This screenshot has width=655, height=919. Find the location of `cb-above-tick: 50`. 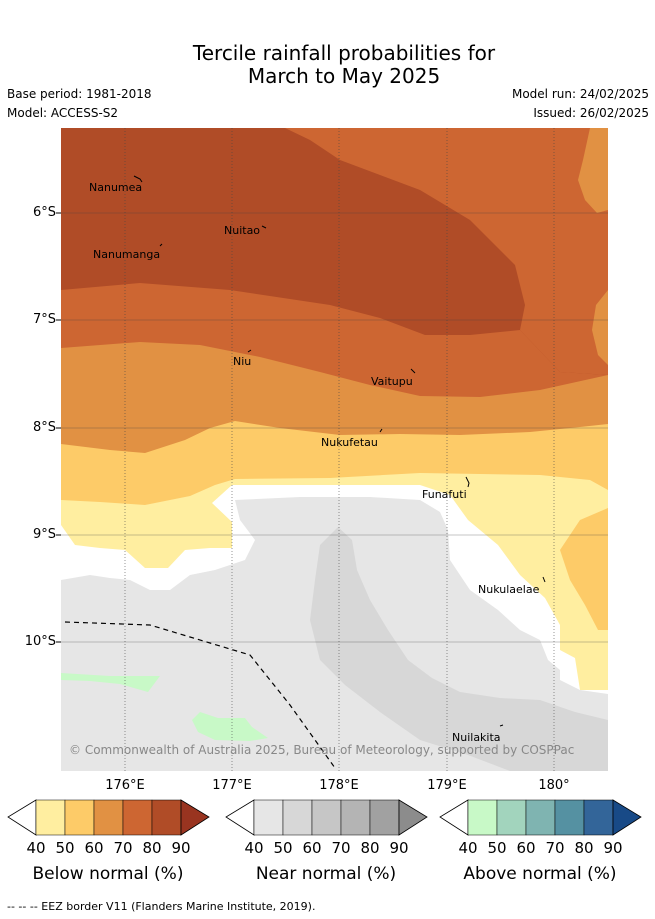

cb-above-tick: 50 is located at coordinates (497, 848).